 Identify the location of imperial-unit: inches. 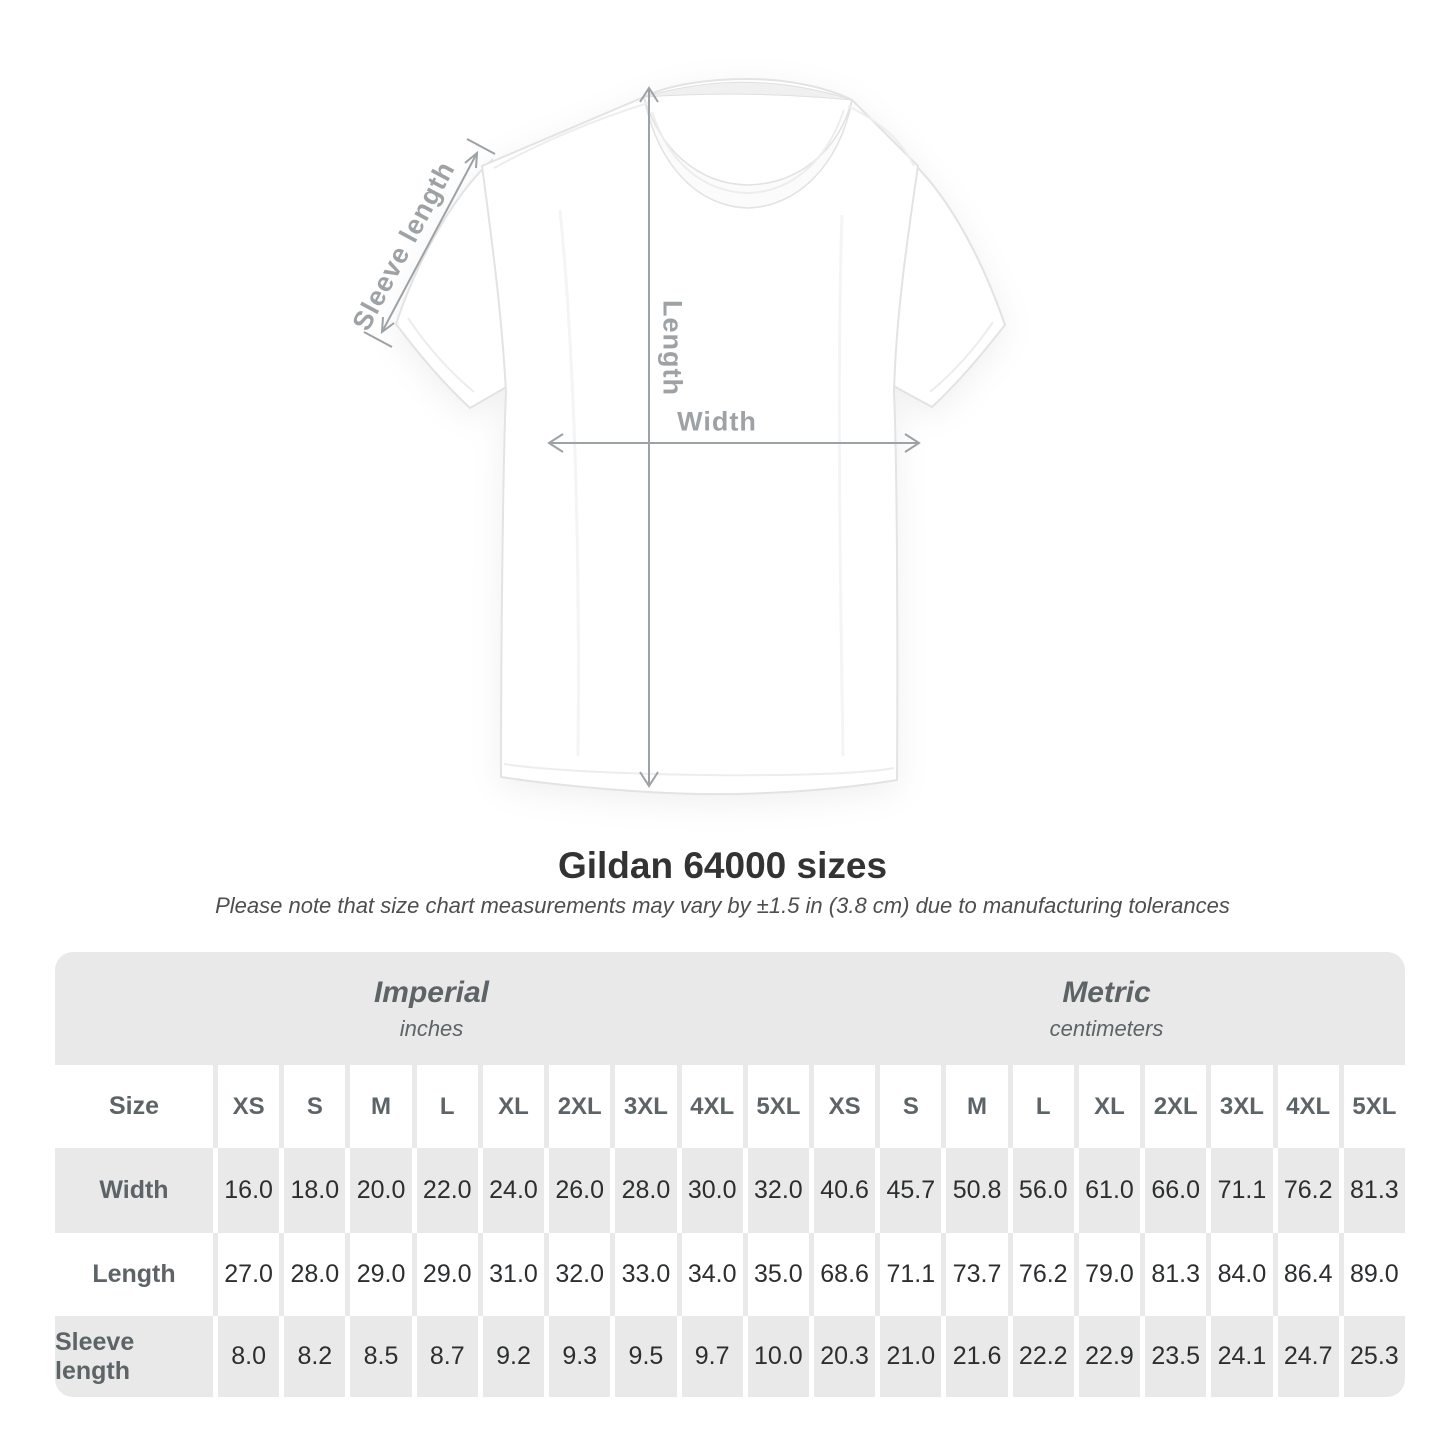
(431, 1028).